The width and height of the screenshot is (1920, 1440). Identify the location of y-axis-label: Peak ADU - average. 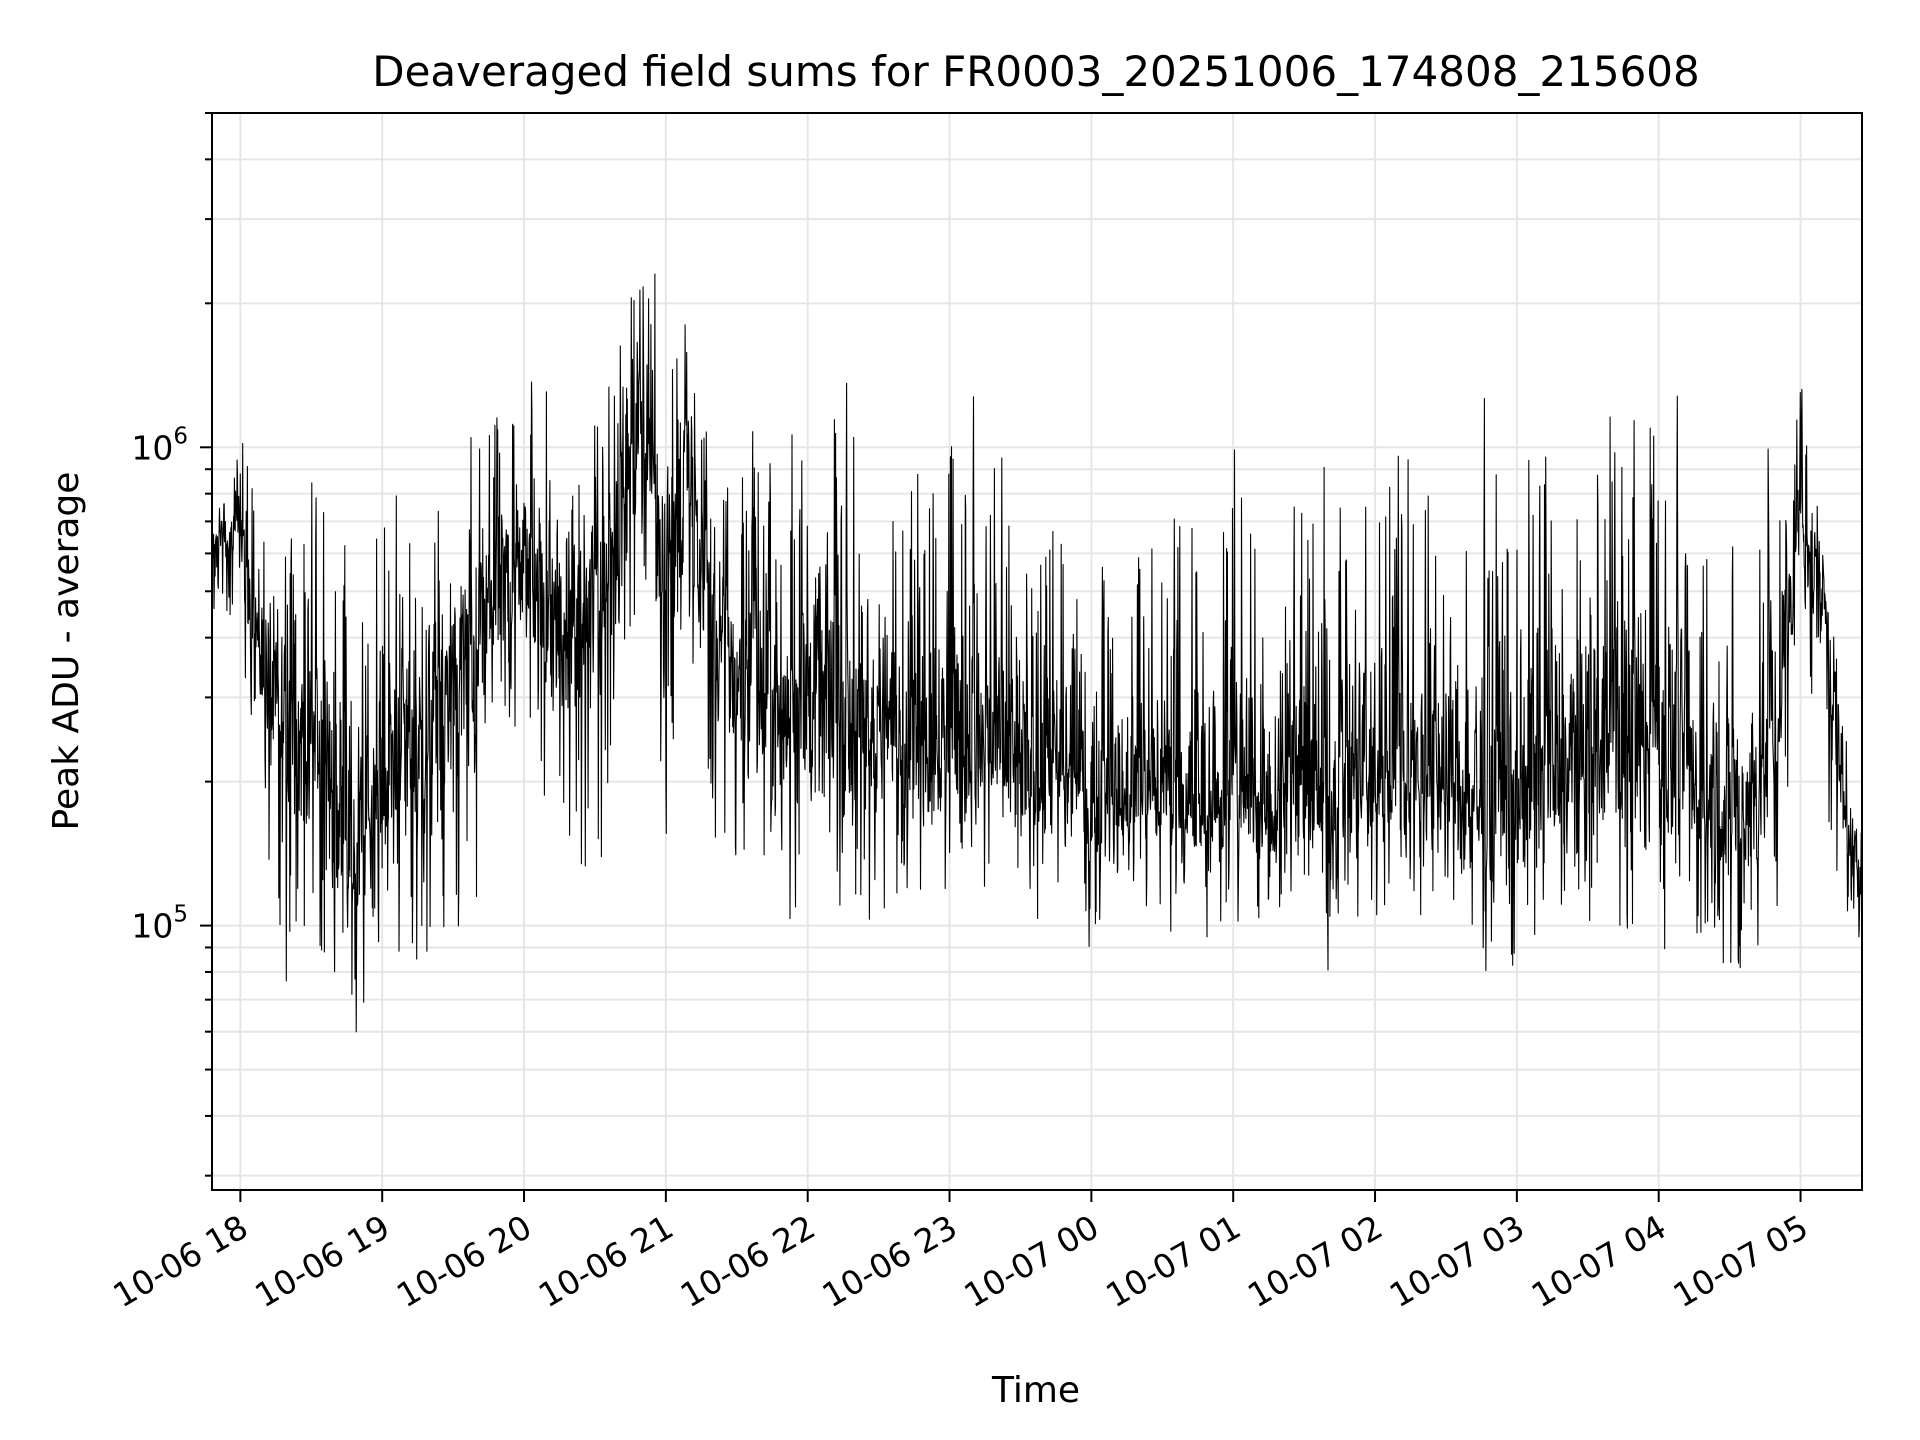
(66, 651).